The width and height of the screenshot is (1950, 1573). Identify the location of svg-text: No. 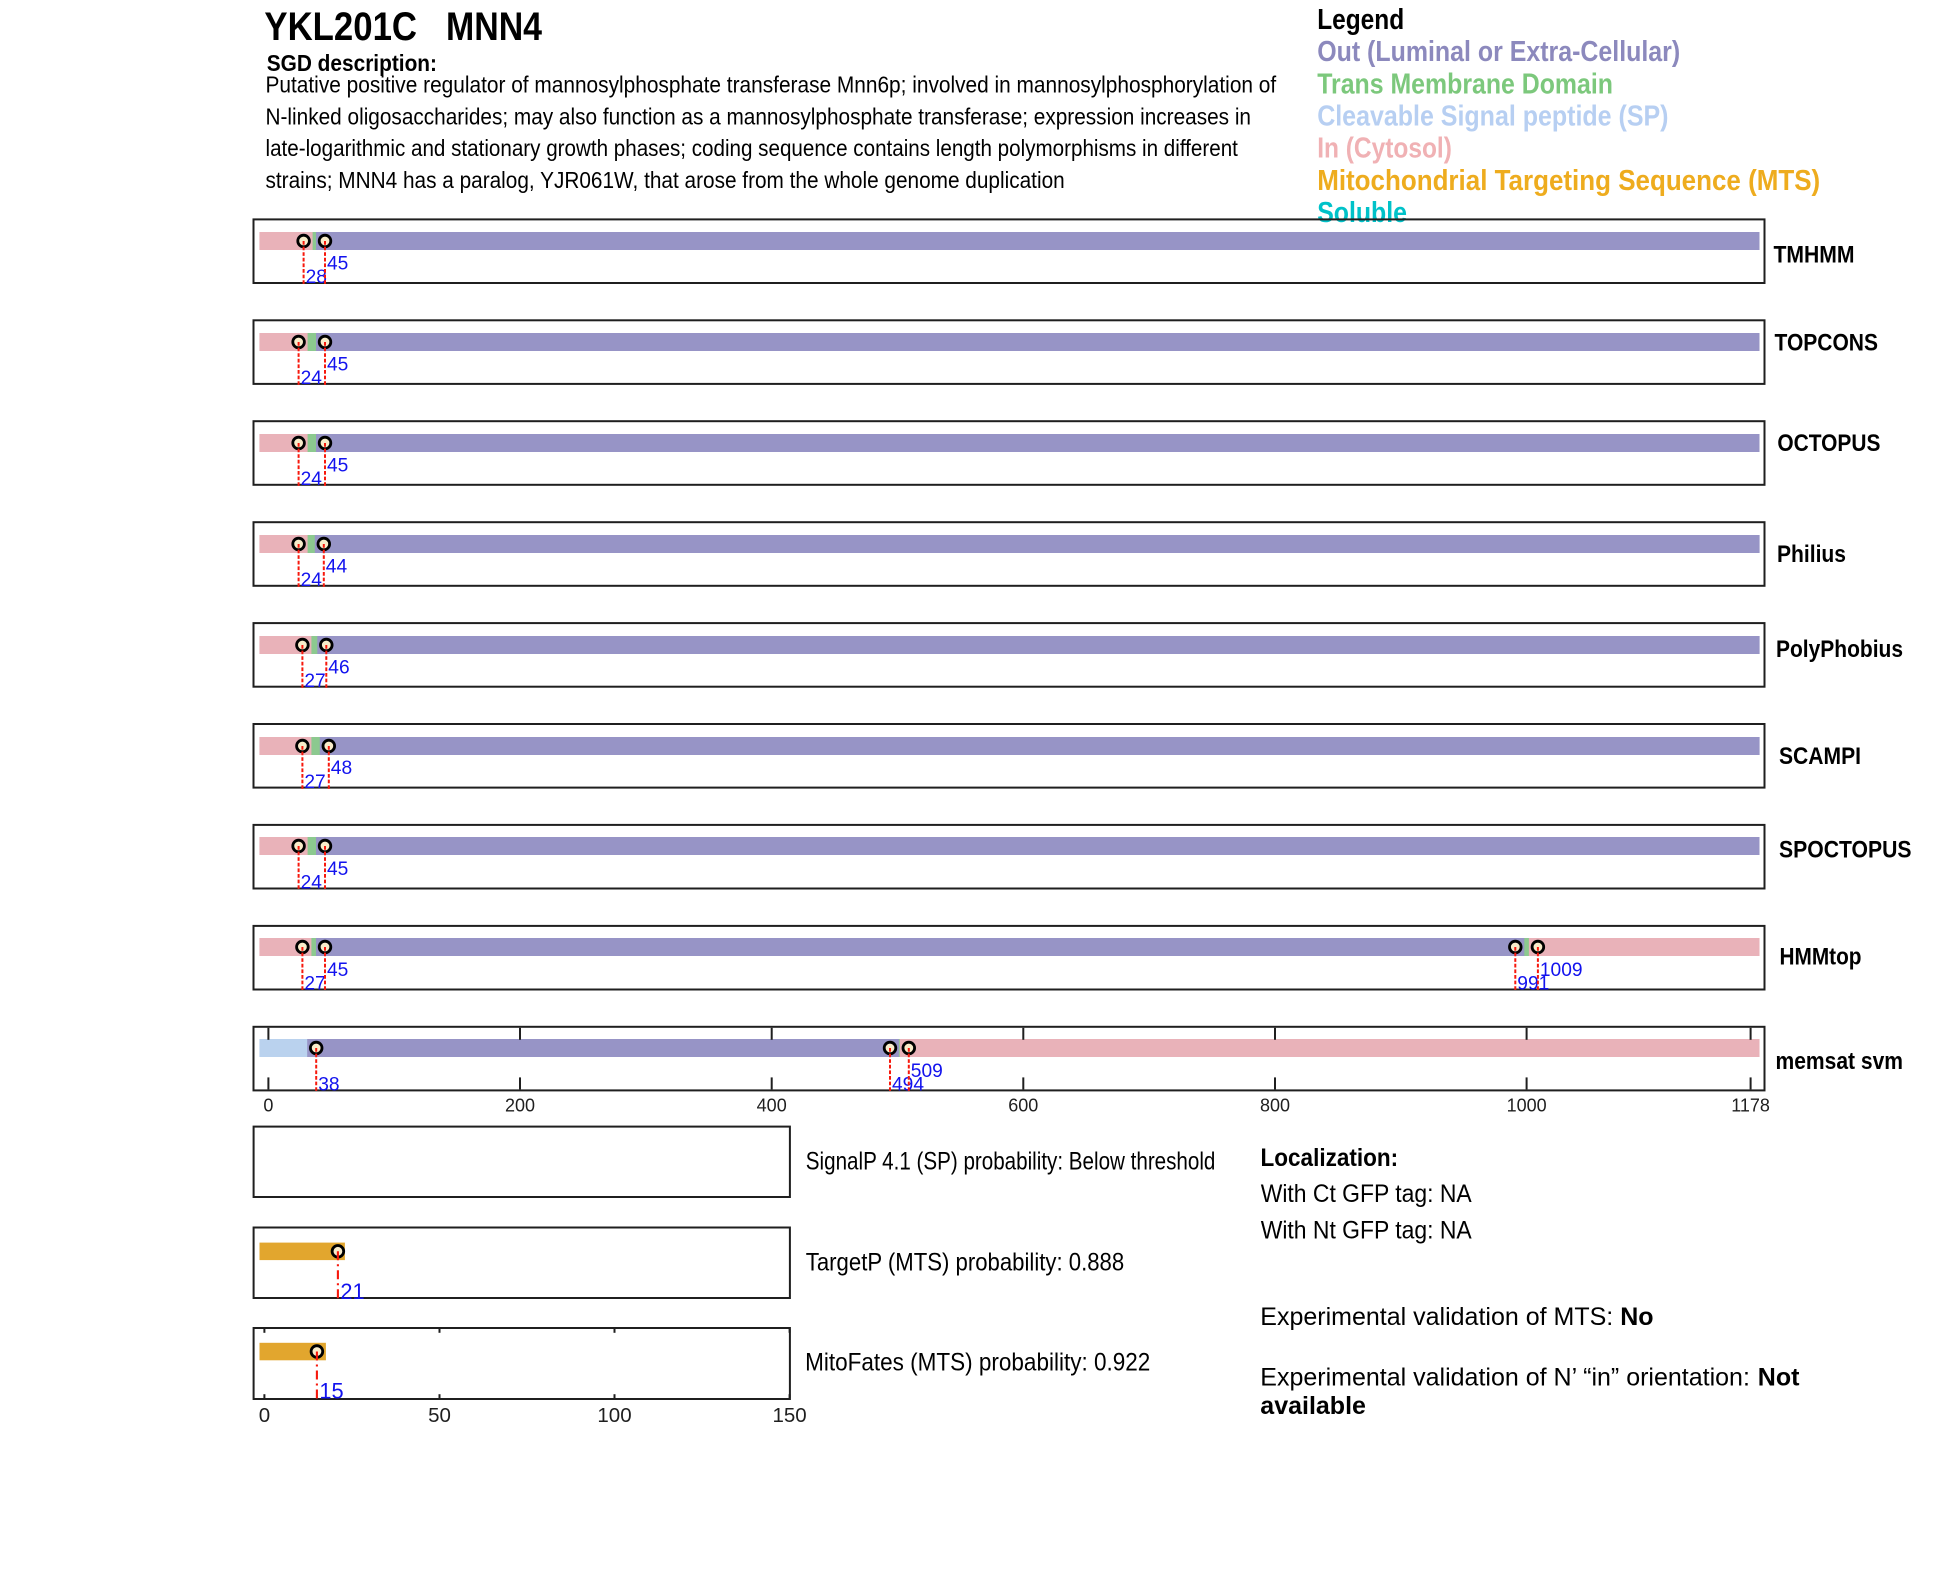
(1636, 1317).